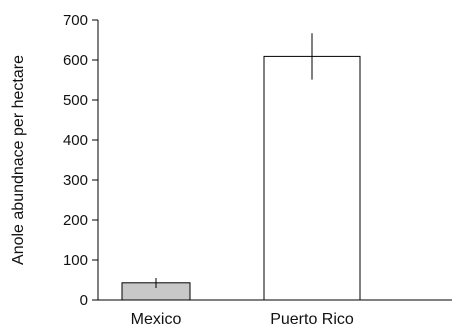  What do you see at coordinates (75, 180) in the screenshot?
I see `y-tick-label: 300` at bounding box center [75, 180].